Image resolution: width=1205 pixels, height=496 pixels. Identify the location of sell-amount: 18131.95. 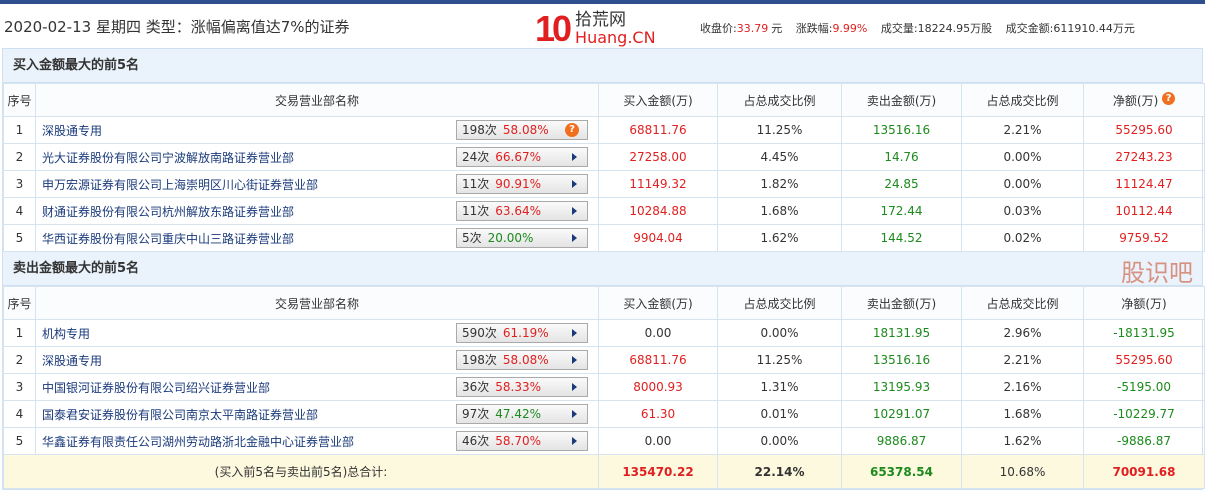
(901, 333).